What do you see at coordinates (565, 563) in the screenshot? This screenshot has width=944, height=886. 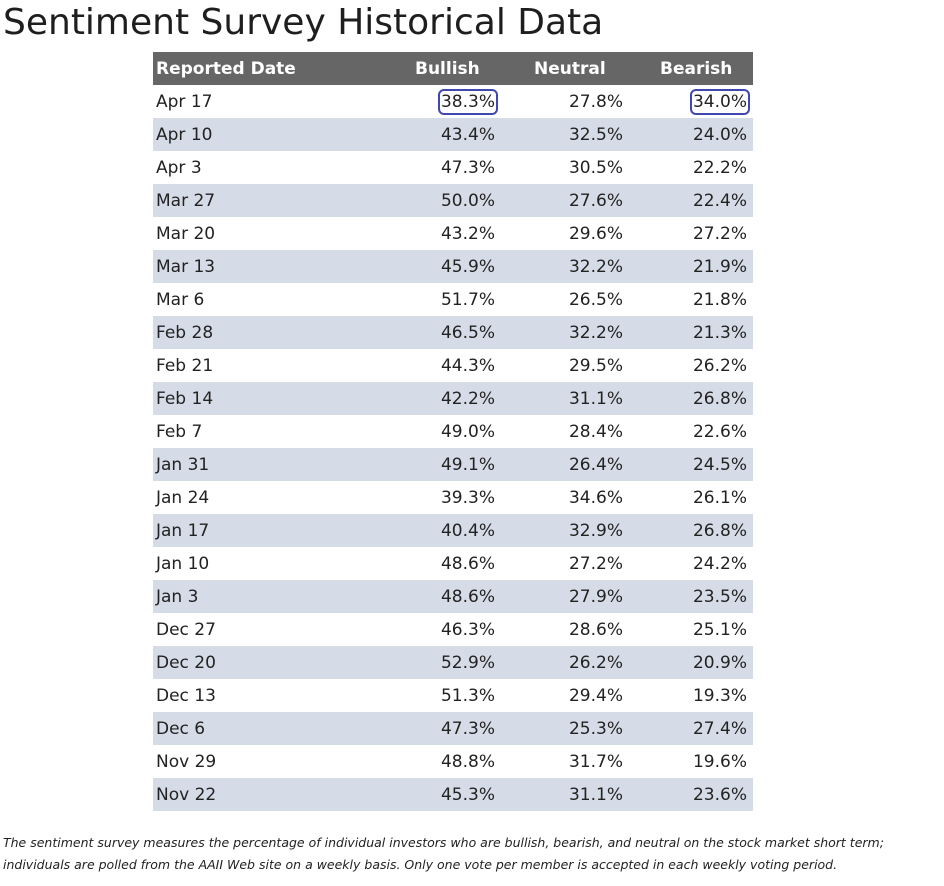 I see `neutral-cell: 27.2%` at bounding box center [565, 563].